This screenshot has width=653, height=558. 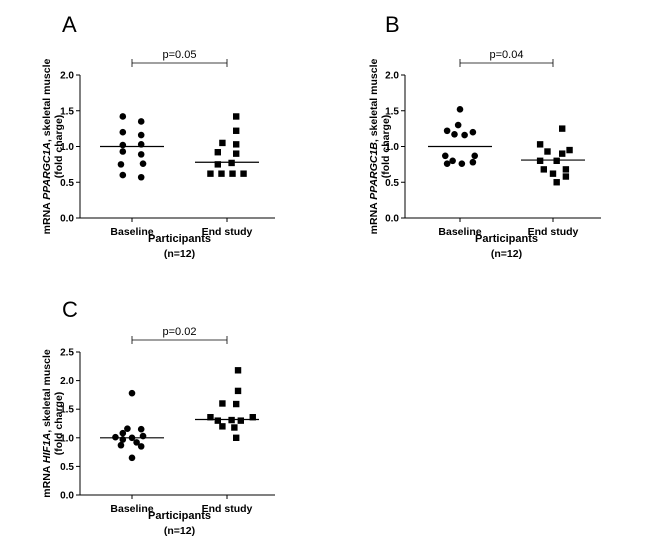 What do you see at coordinates (67, 467) in the screenshot?
I see `y-tick-label: 0.5` at bounding box center [67, 467].